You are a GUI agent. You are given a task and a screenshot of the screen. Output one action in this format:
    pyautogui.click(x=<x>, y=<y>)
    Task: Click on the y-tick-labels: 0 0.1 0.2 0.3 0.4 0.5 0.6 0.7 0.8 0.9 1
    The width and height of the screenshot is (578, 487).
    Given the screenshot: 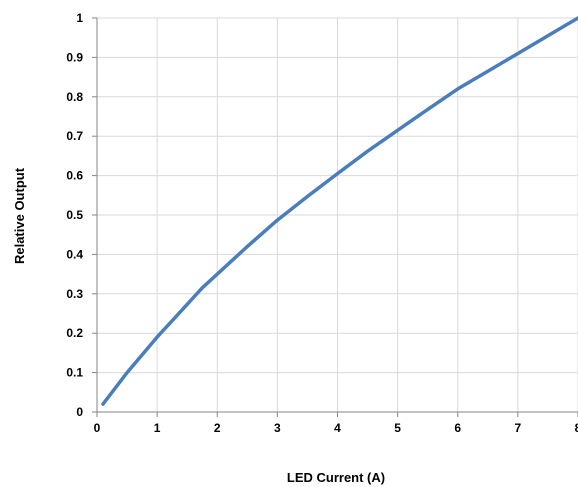 What is the action you would take?
    pyautogui.click(x=74, y=215)
    